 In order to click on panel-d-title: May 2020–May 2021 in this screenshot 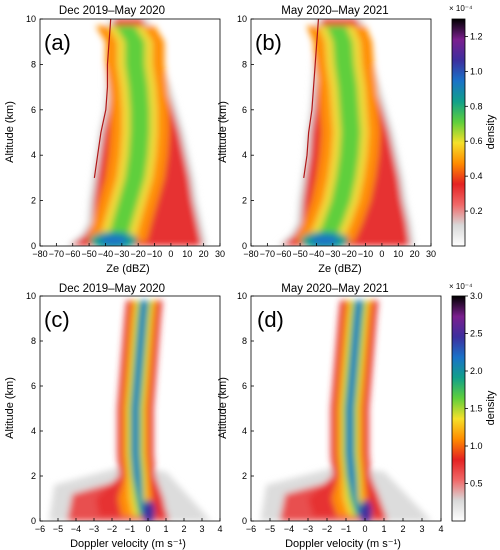, I will do `click(334, 289)`.